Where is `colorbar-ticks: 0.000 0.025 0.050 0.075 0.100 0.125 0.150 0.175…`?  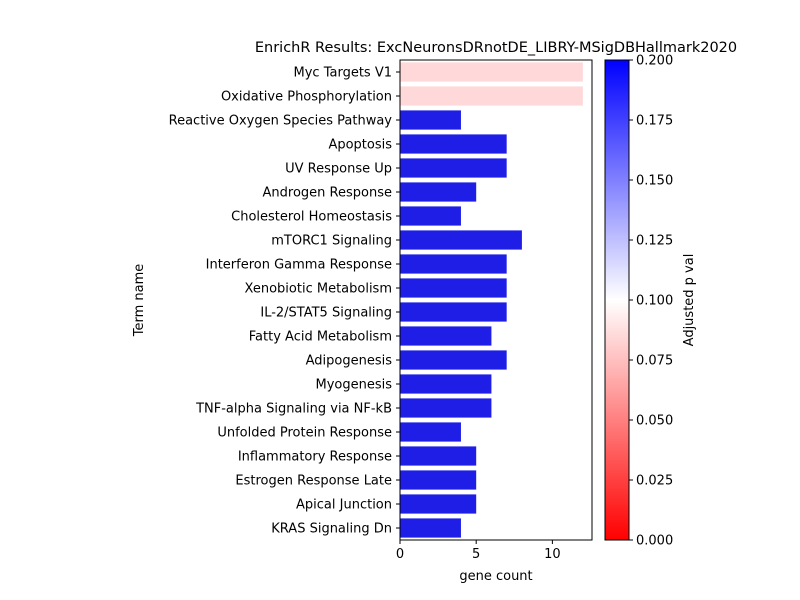 colorbar-ticks: 0.000 0.025 0.050 0.075 0.100 0.125 0.150 0.175… is located at coordinates (651, 301).